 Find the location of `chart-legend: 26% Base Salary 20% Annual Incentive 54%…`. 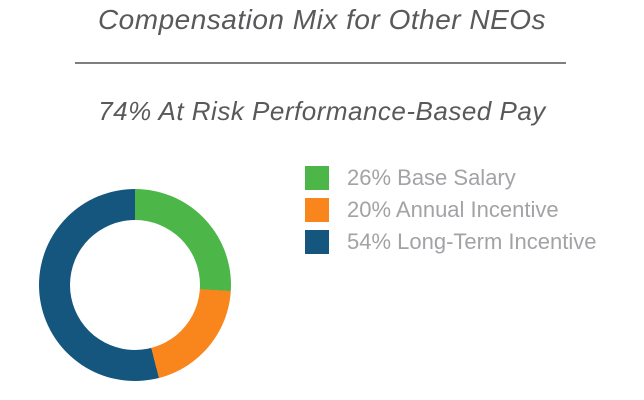

chart-legend: 26% Base Salary 20% Annual Incentive 54%… is located at coordinates (450, 210).